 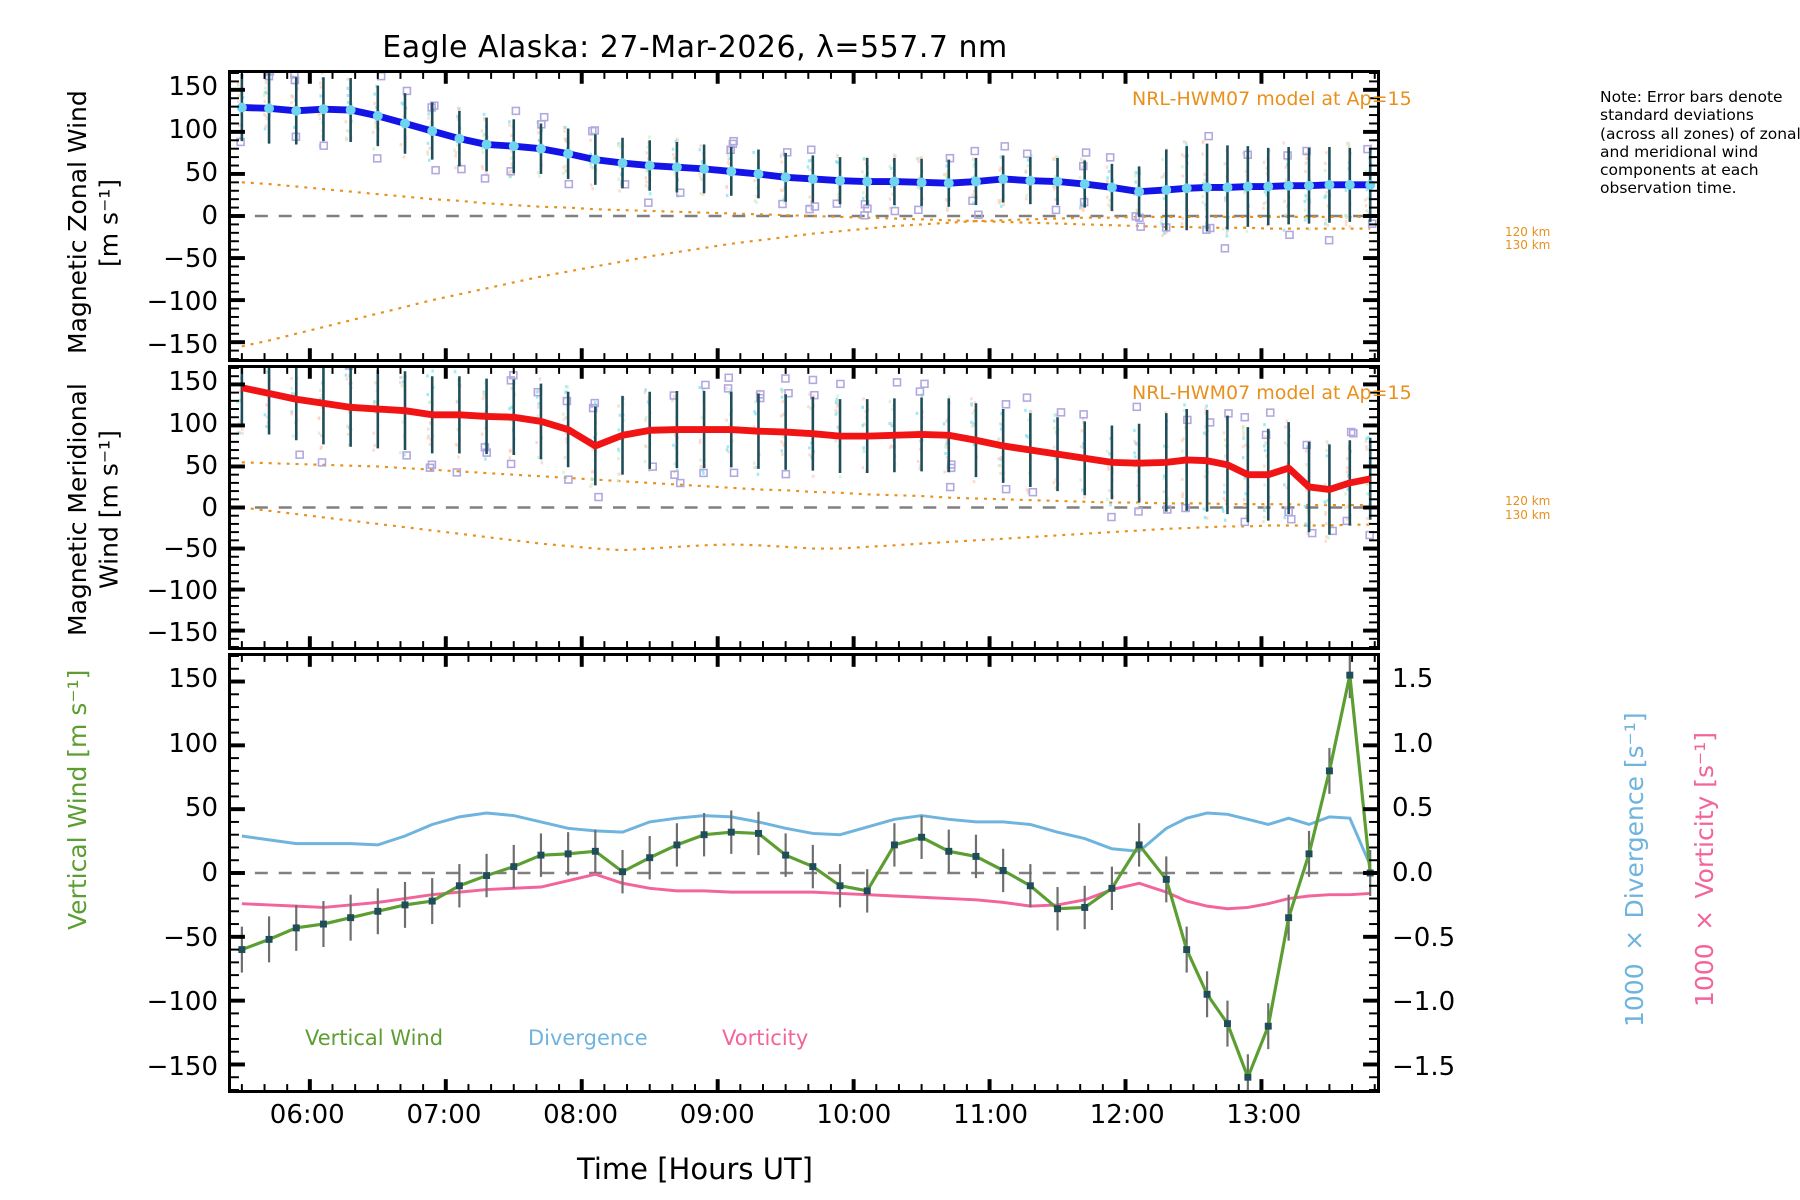 What do you see at coordinates (1424, 1067) in the screenshot?
I see `right-y-tick-label: −1.5` at bounding box center [1424, 1067].